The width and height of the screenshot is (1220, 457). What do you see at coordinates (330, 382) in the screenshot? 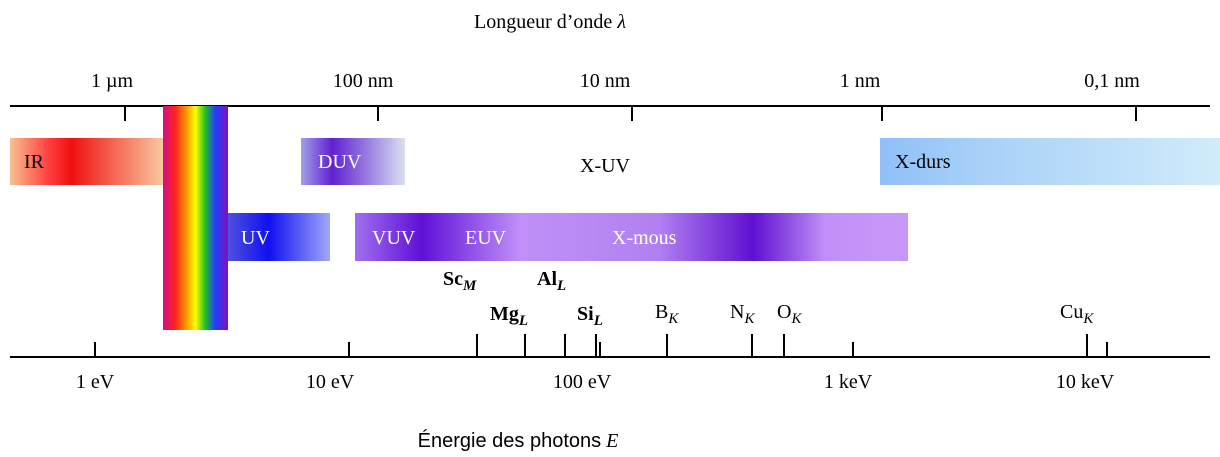
I see `energy-label: 10 eV` at bounding box center [330, 382].